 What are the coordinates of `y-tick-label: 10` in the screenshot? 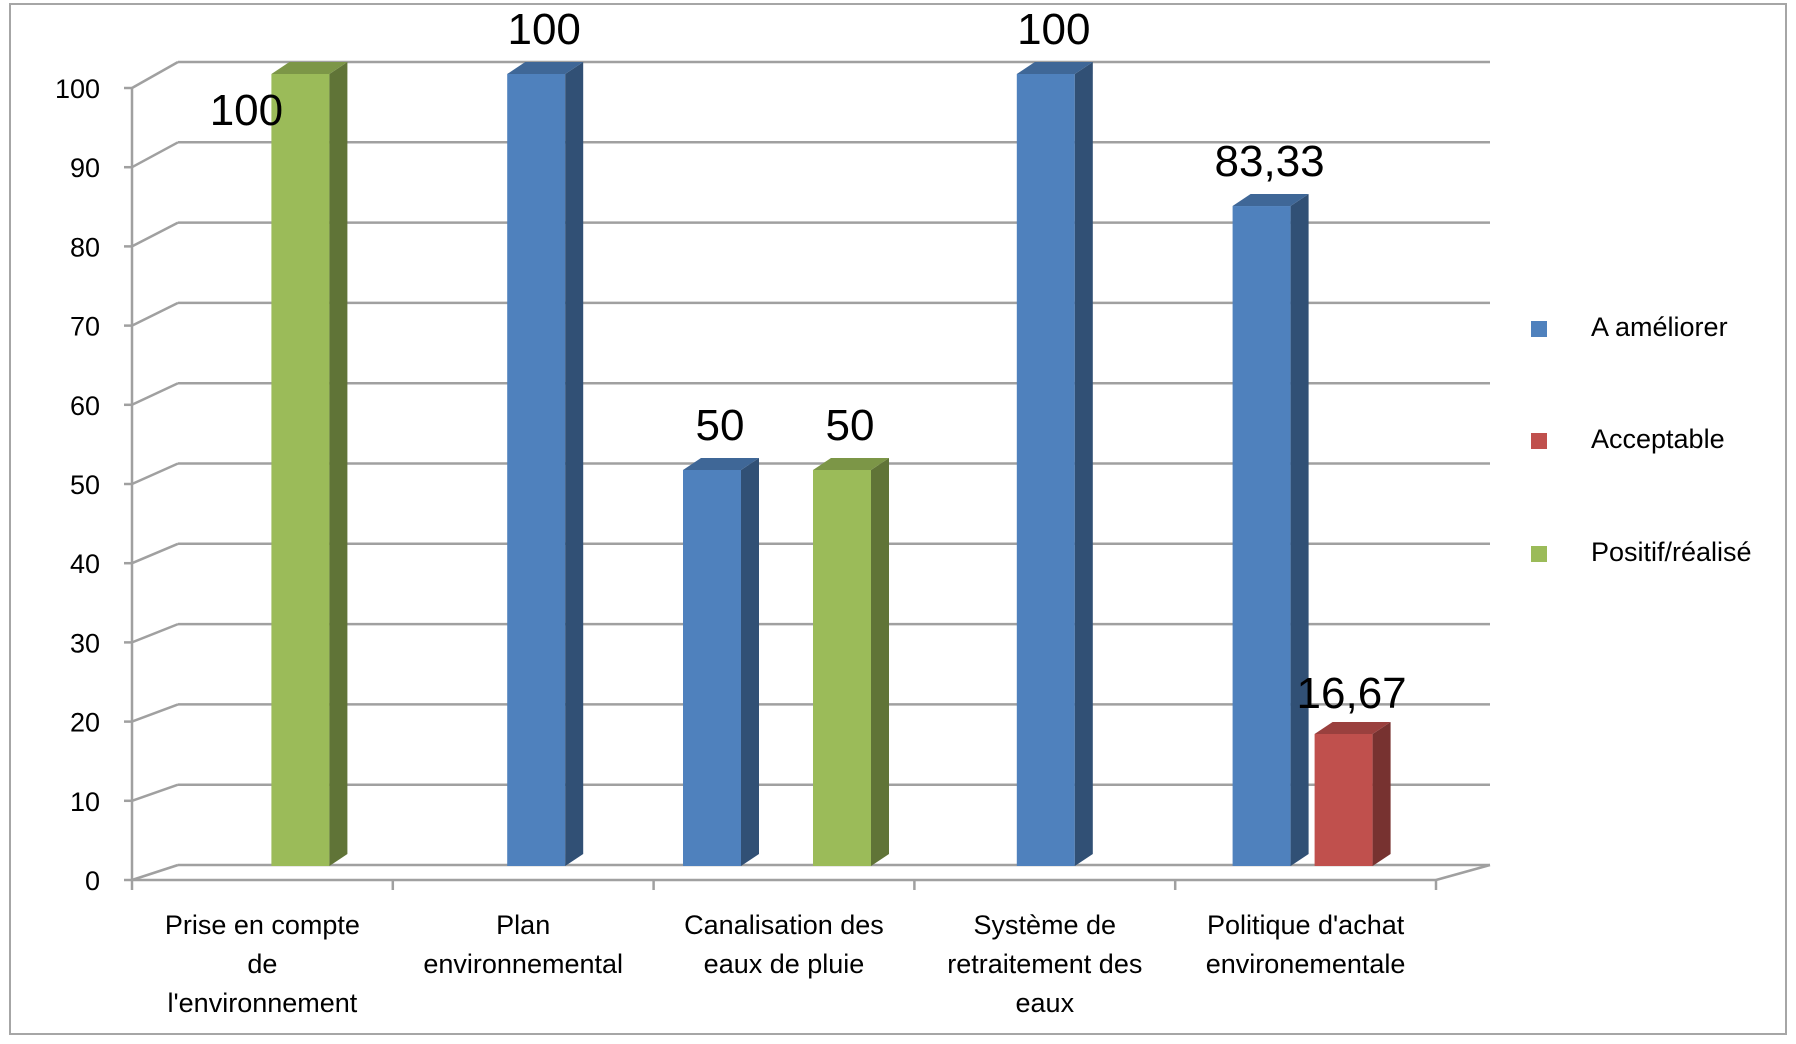 It's located at (85, 802).